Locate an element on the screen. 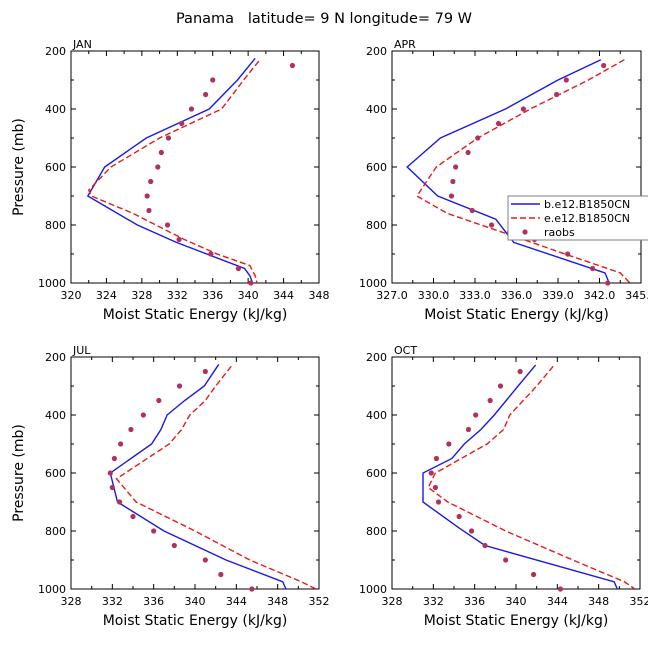  figure-title: Panama latitude= 9 N longitude= 79 W is located at coordinates (324, 19).